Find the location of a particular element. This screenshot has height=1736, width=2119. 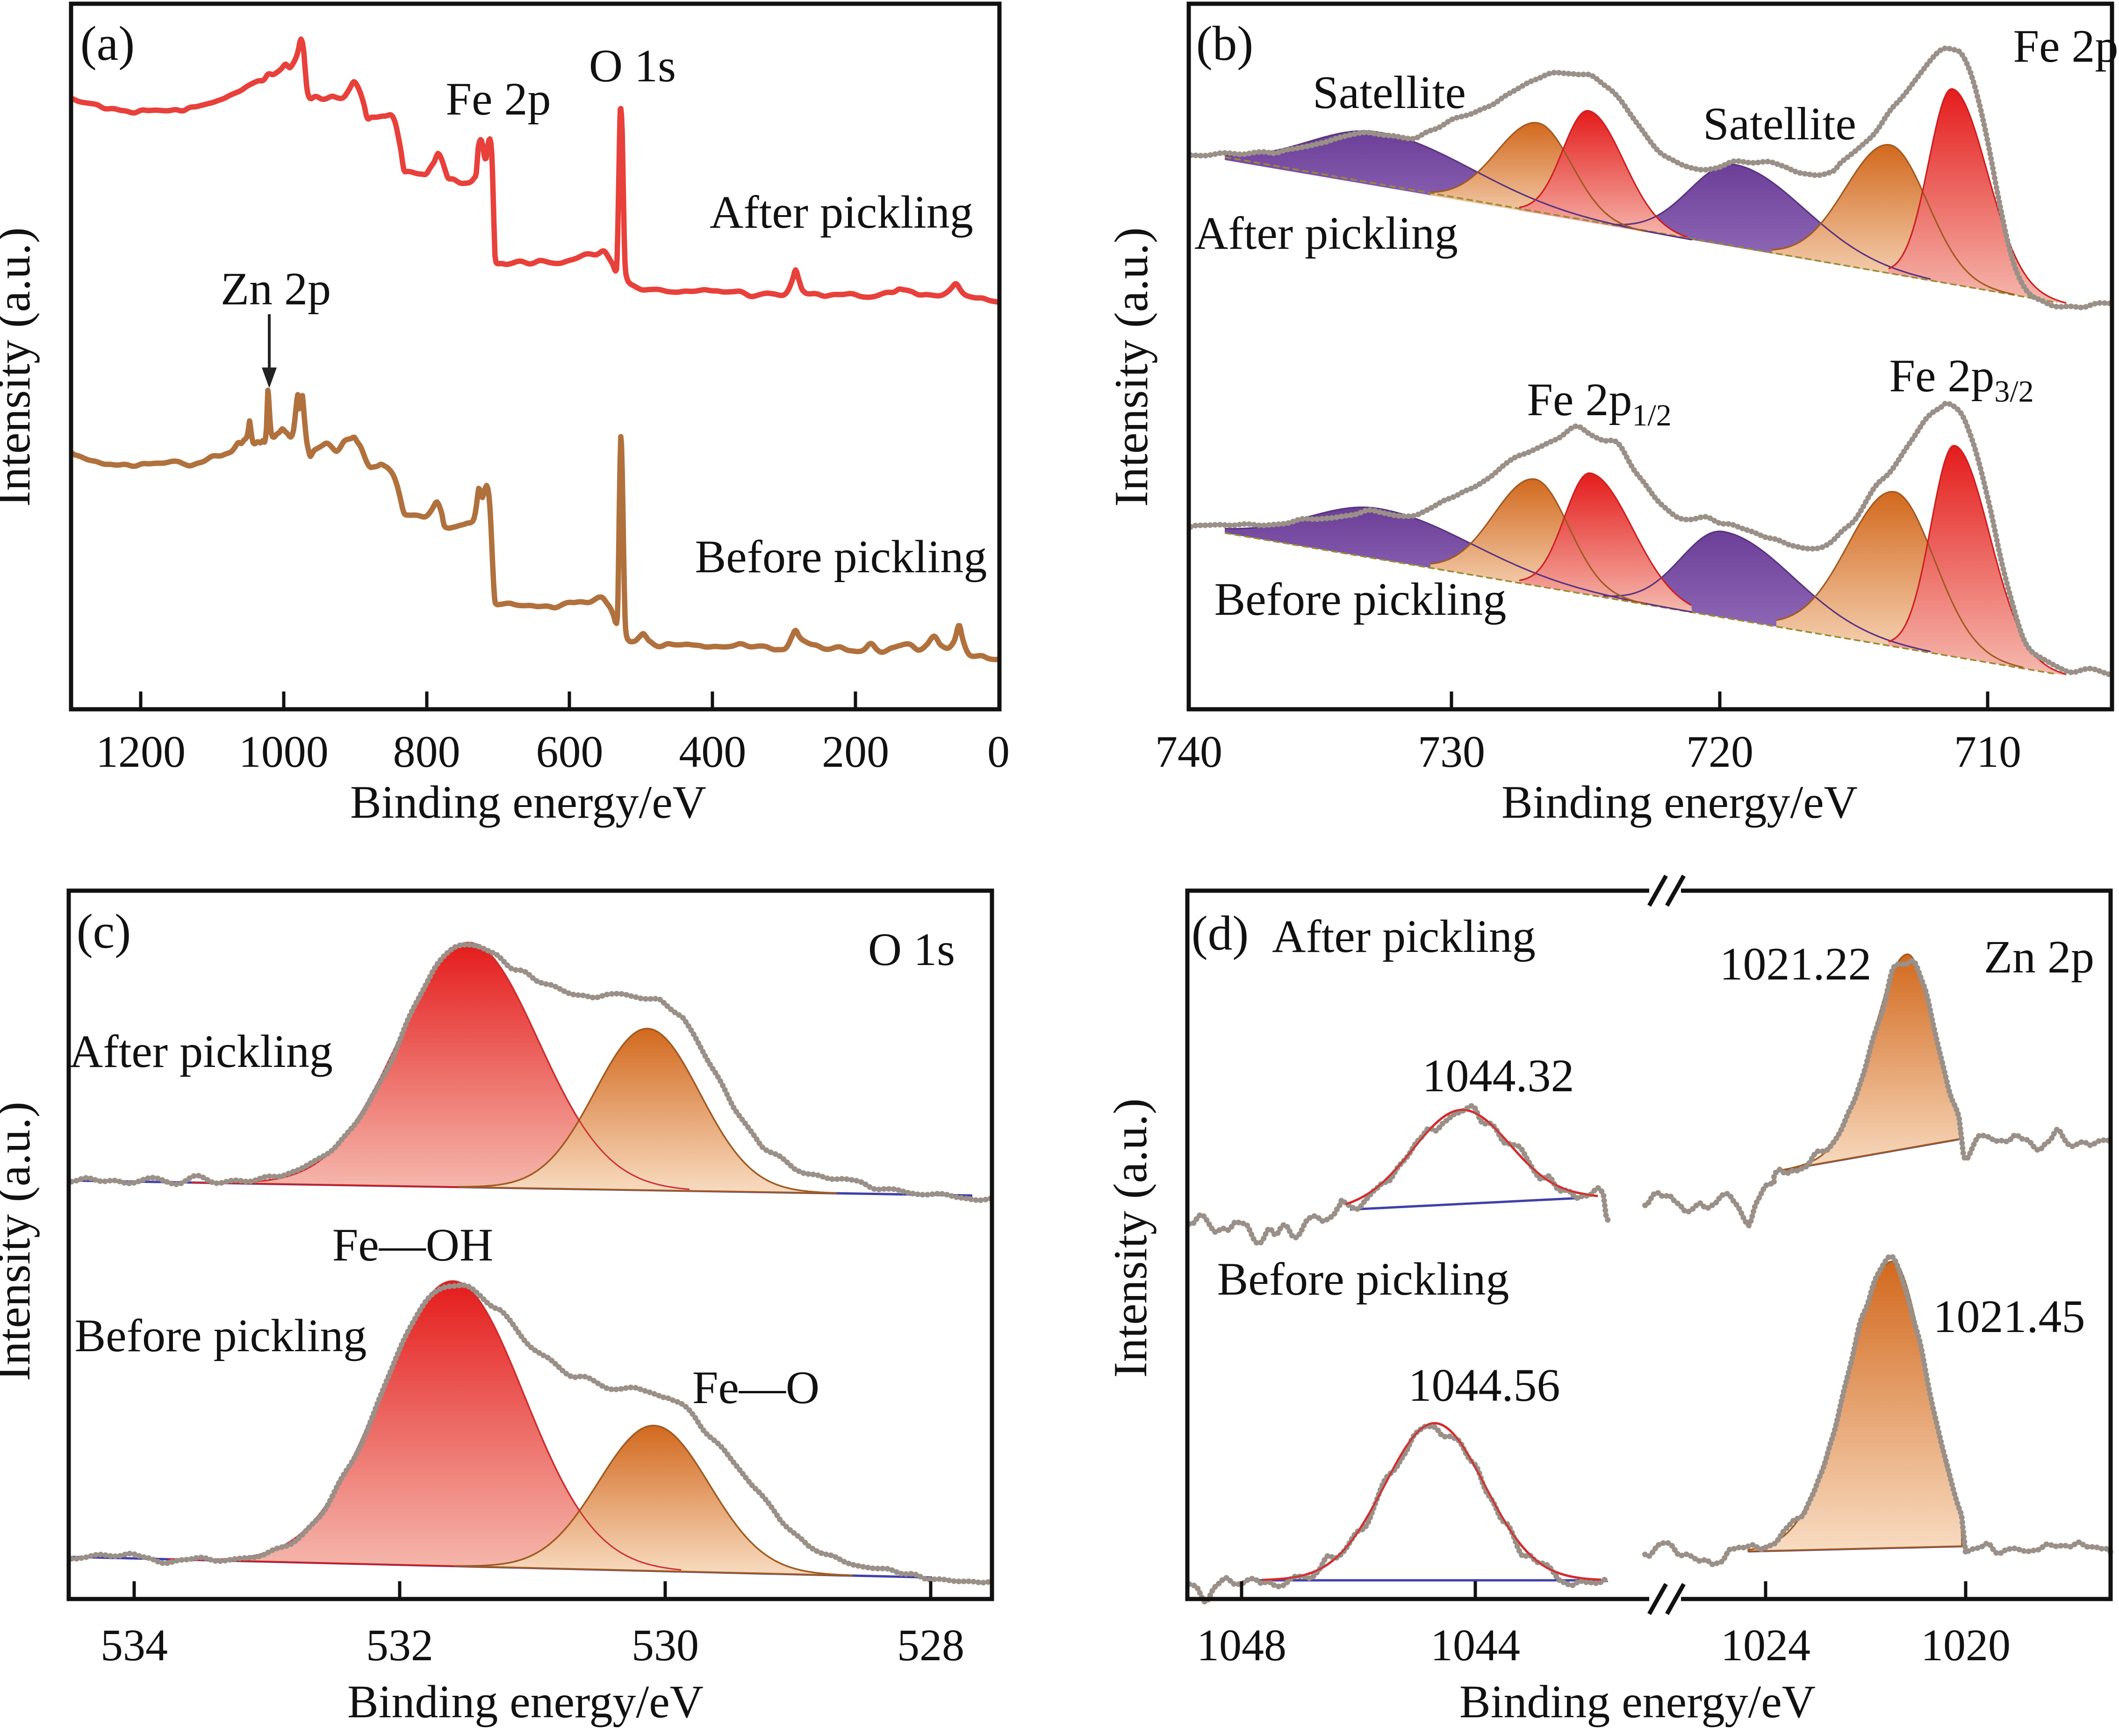

svg-text: 400 is located at coordinates (712, 752).